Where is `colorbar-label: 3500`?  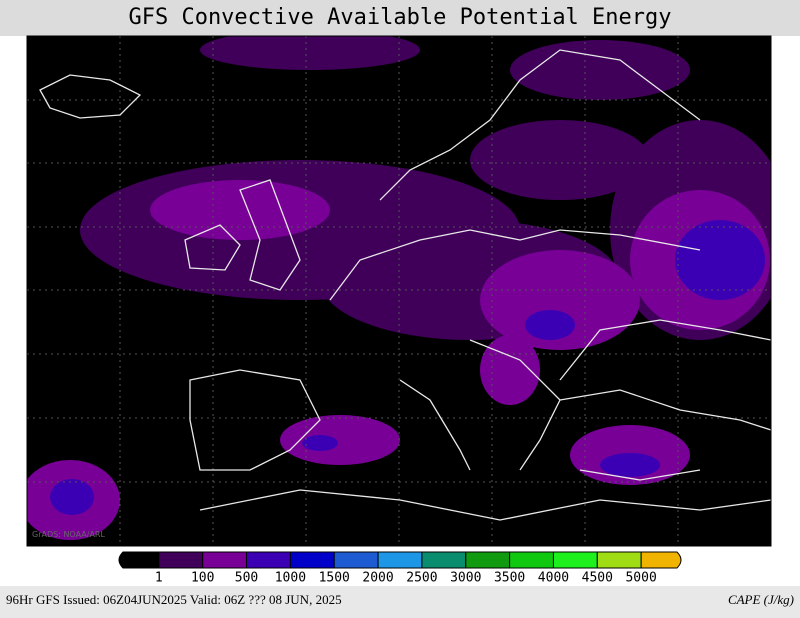
colorbar-label: 3500 is located at coordinates (509, 578).